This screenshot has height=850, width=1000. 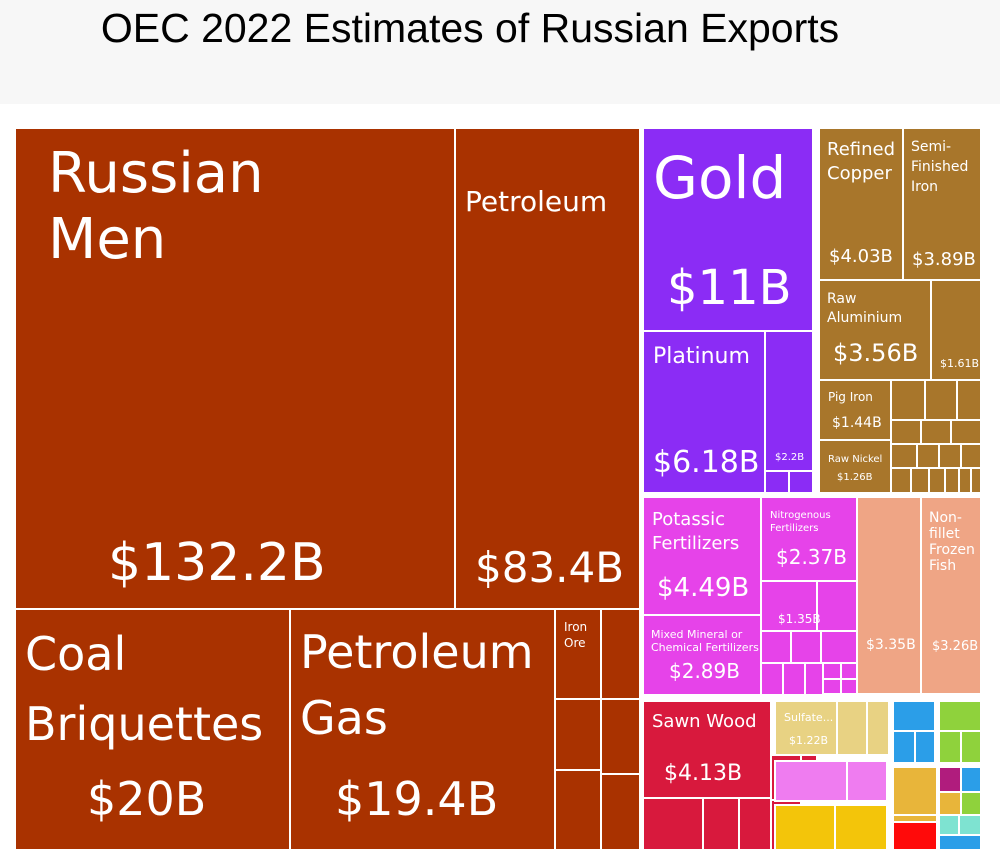 I want to click on treemap-tile-3-35b, so click(x=889, y=595).